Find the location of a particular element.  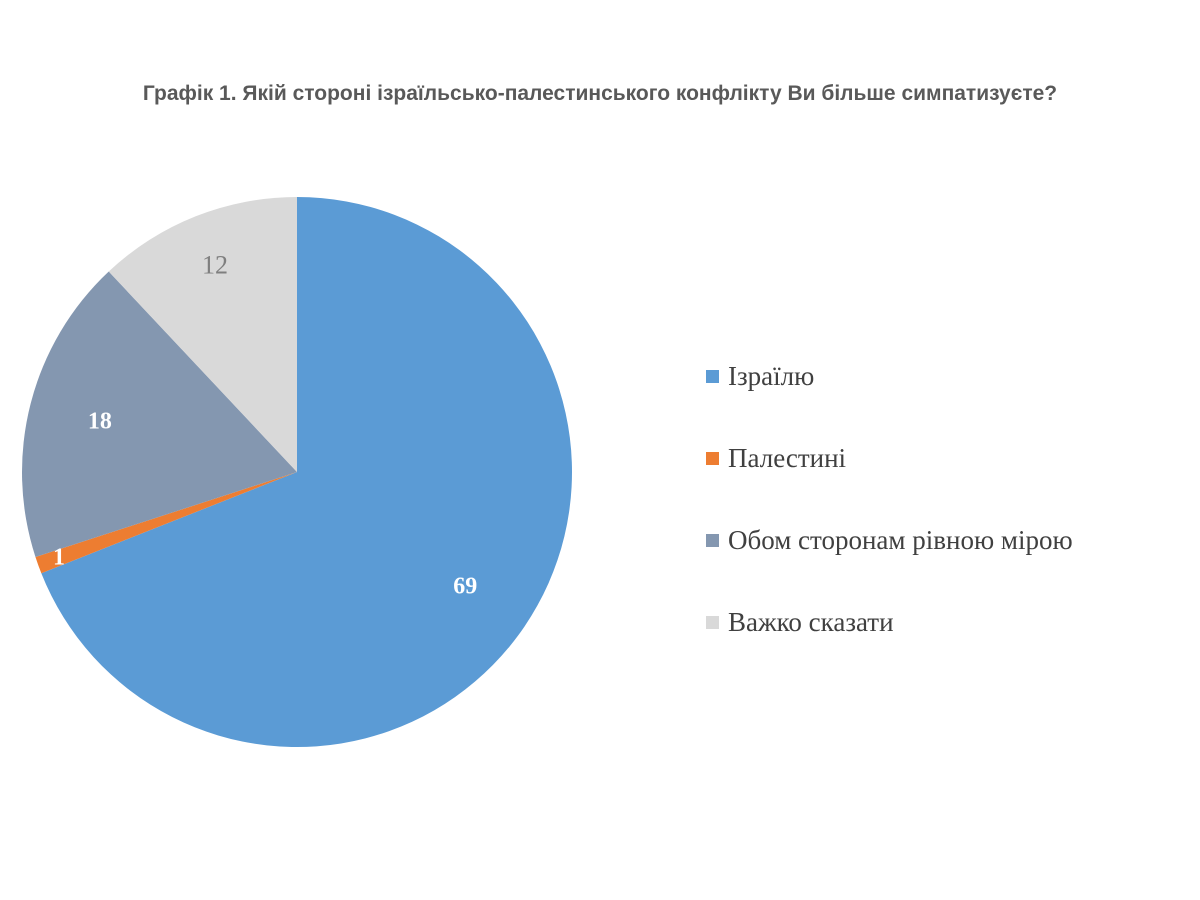

legend-item-both-sides: Обом сторонам рівною мірою is located at coordinates (889, 540).